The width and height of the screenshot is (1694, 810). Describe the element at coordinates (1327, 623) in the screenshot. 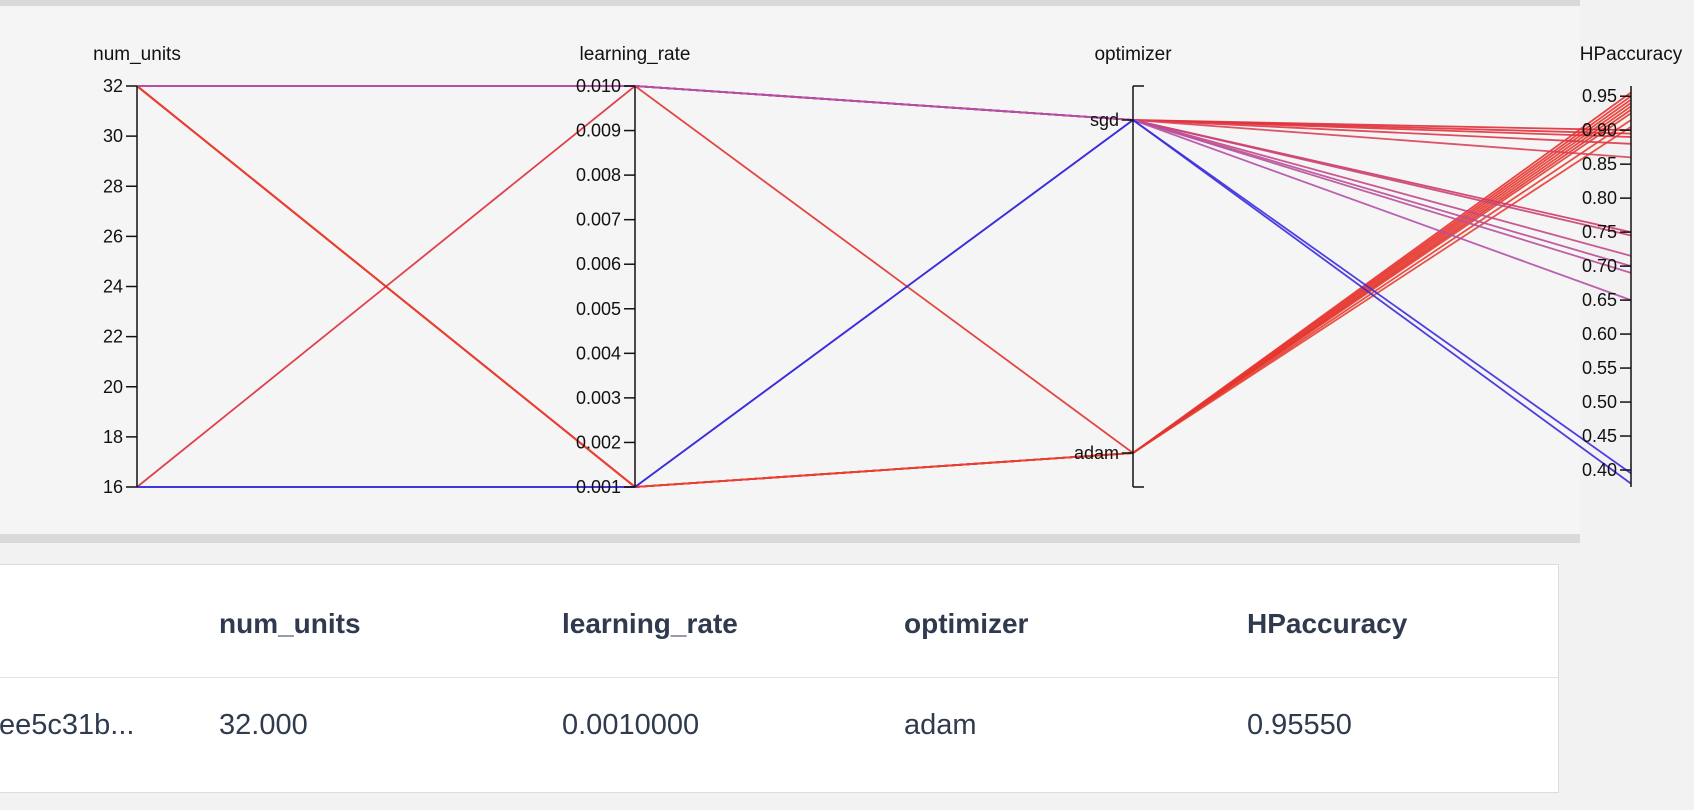

I see `header-hpaccuracy: HPaccuracy` at that location.